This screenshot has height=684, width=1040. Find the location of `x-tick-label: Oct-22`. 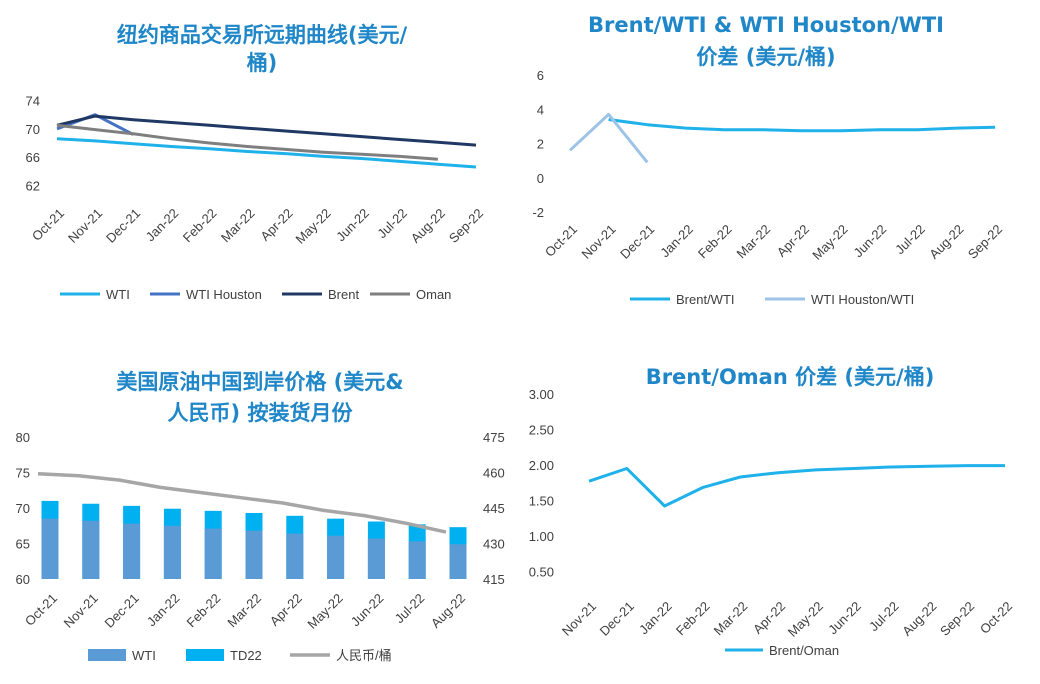

x-tick-label: Oct-22 is located at coordinates (996, 618).